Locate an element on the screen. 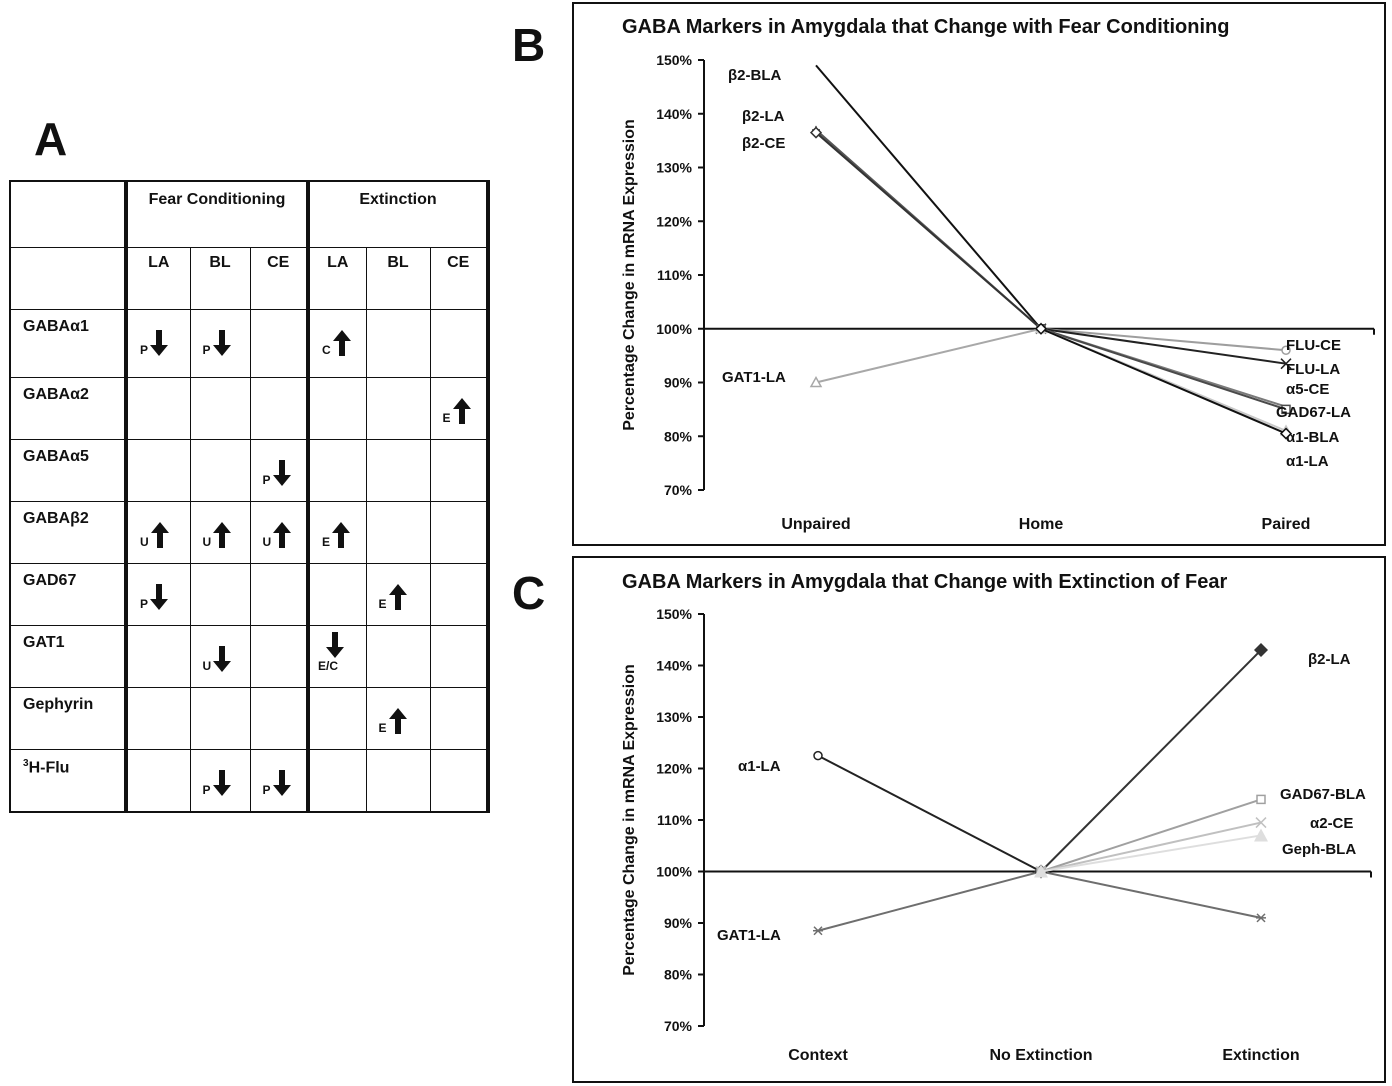  series-label: β2-BLA is located at coordinates (754, 75).